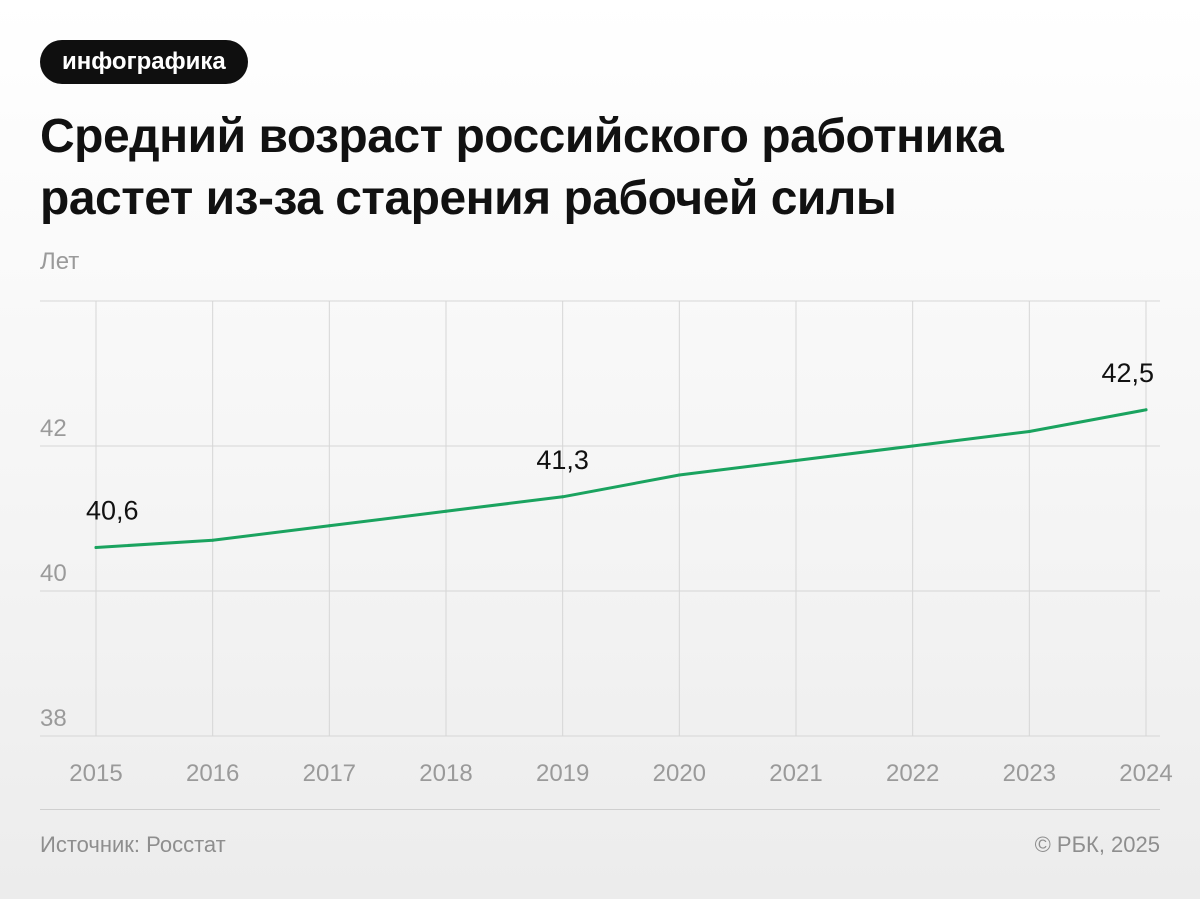  I want to click on data-point-2021, so click(796, 460).